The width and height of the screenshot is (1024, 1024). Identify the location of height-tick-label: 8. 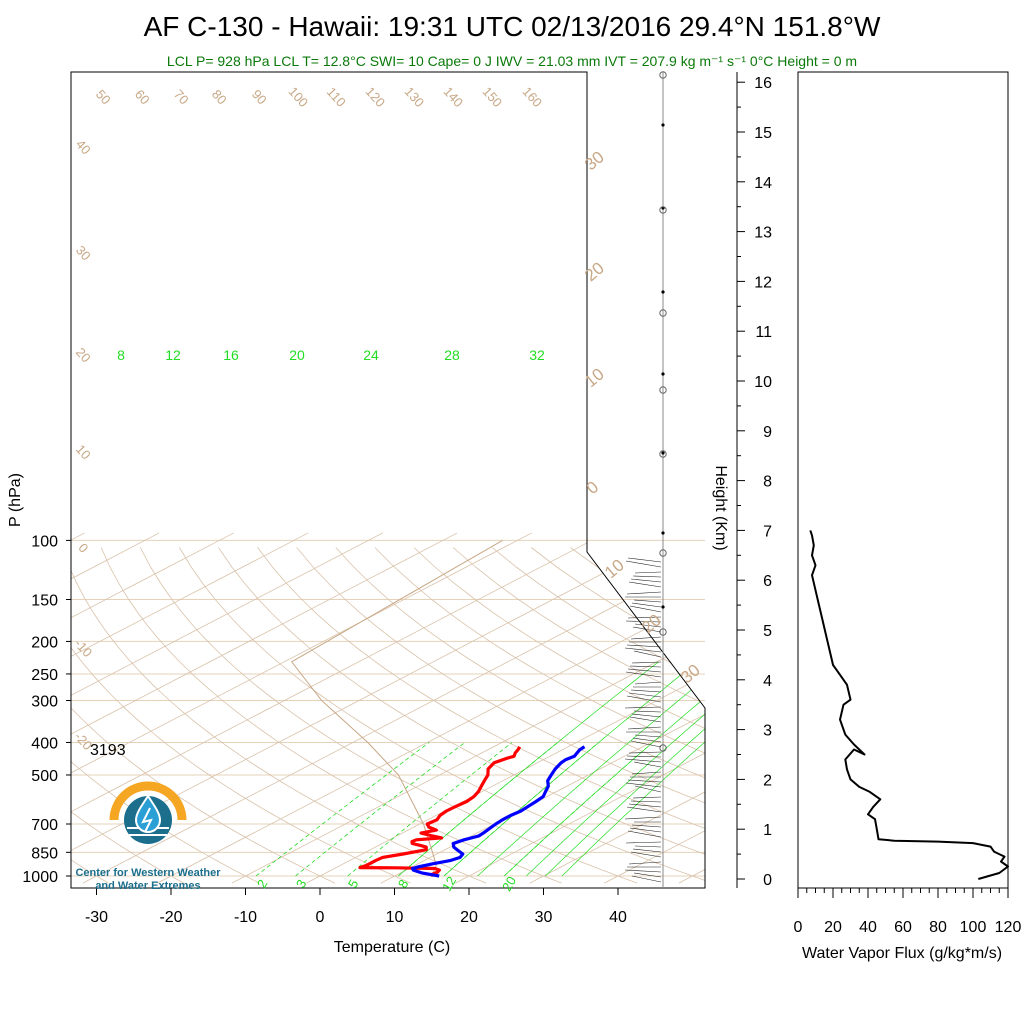
(767, 482).